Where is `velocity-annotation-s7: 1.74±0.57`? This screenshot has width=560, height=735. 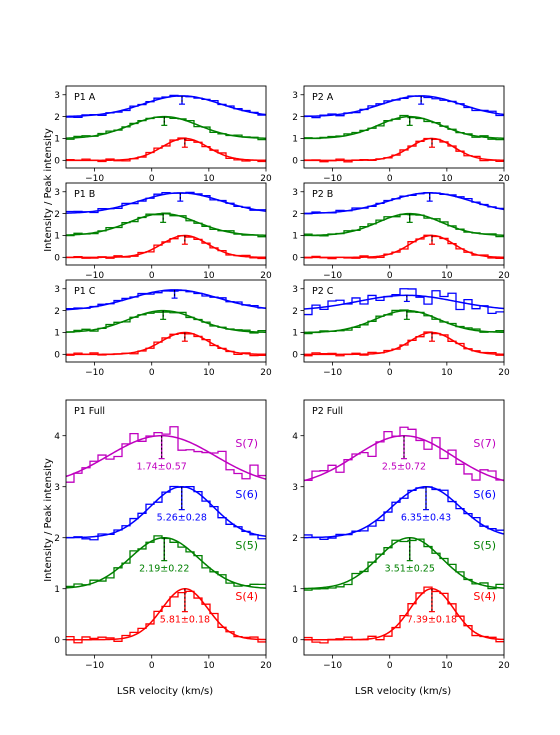
velocity-annotation-s7: 1.74±0.57 is located at coordinates (162, 467).